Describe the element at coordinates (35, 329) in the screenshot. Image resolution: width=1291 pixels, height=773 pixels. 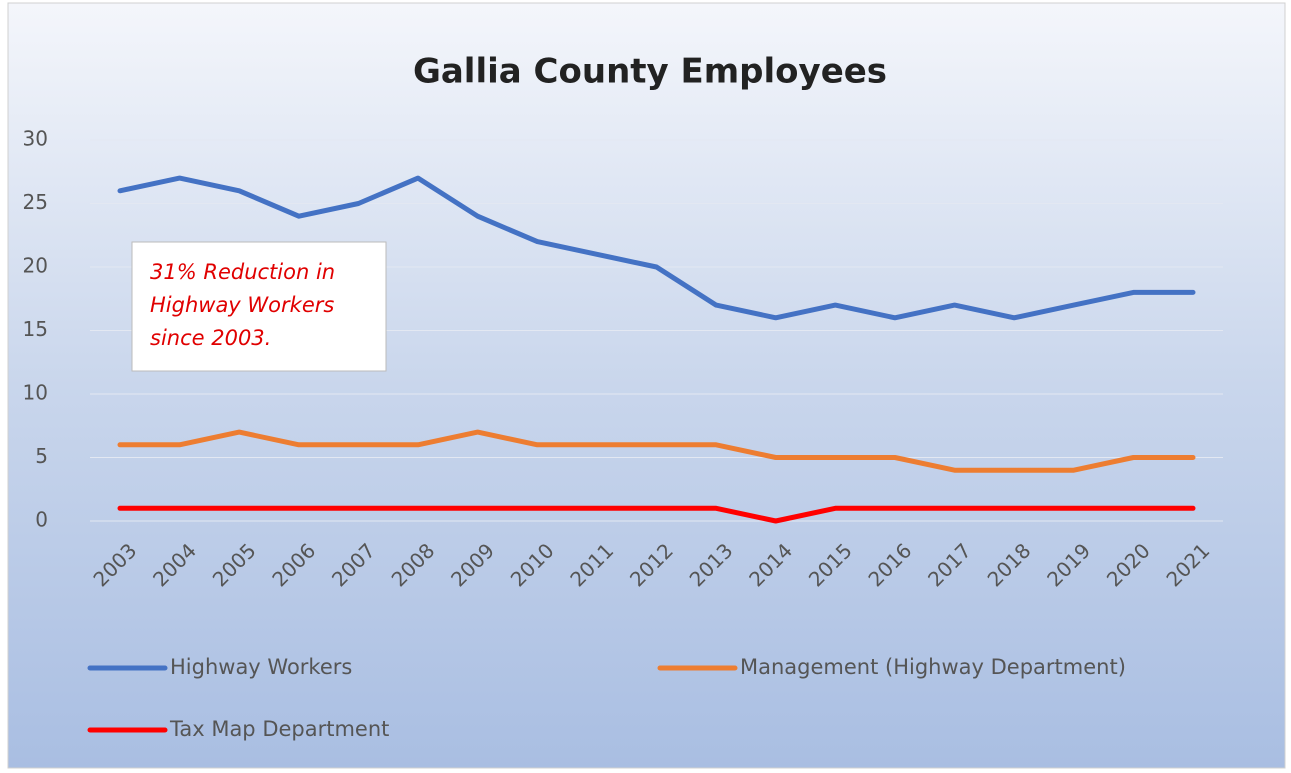
I see `y-tick-label: 15` at that location.